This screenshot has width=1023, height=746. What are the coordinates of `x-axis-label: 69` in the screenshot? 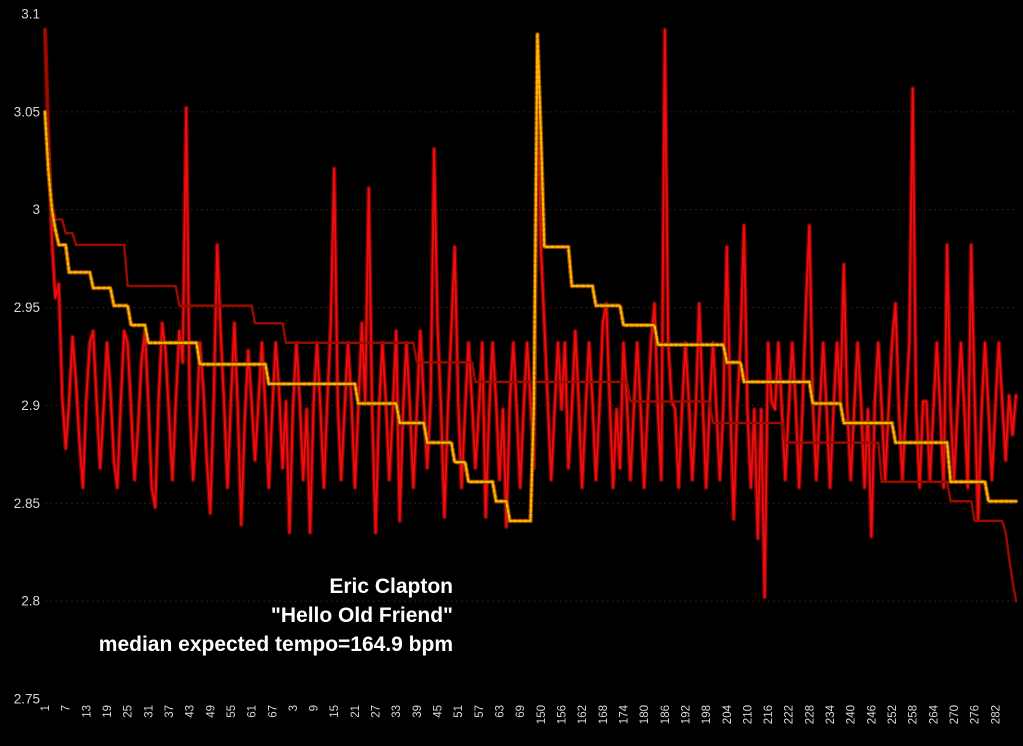 It's located at (521, 711).